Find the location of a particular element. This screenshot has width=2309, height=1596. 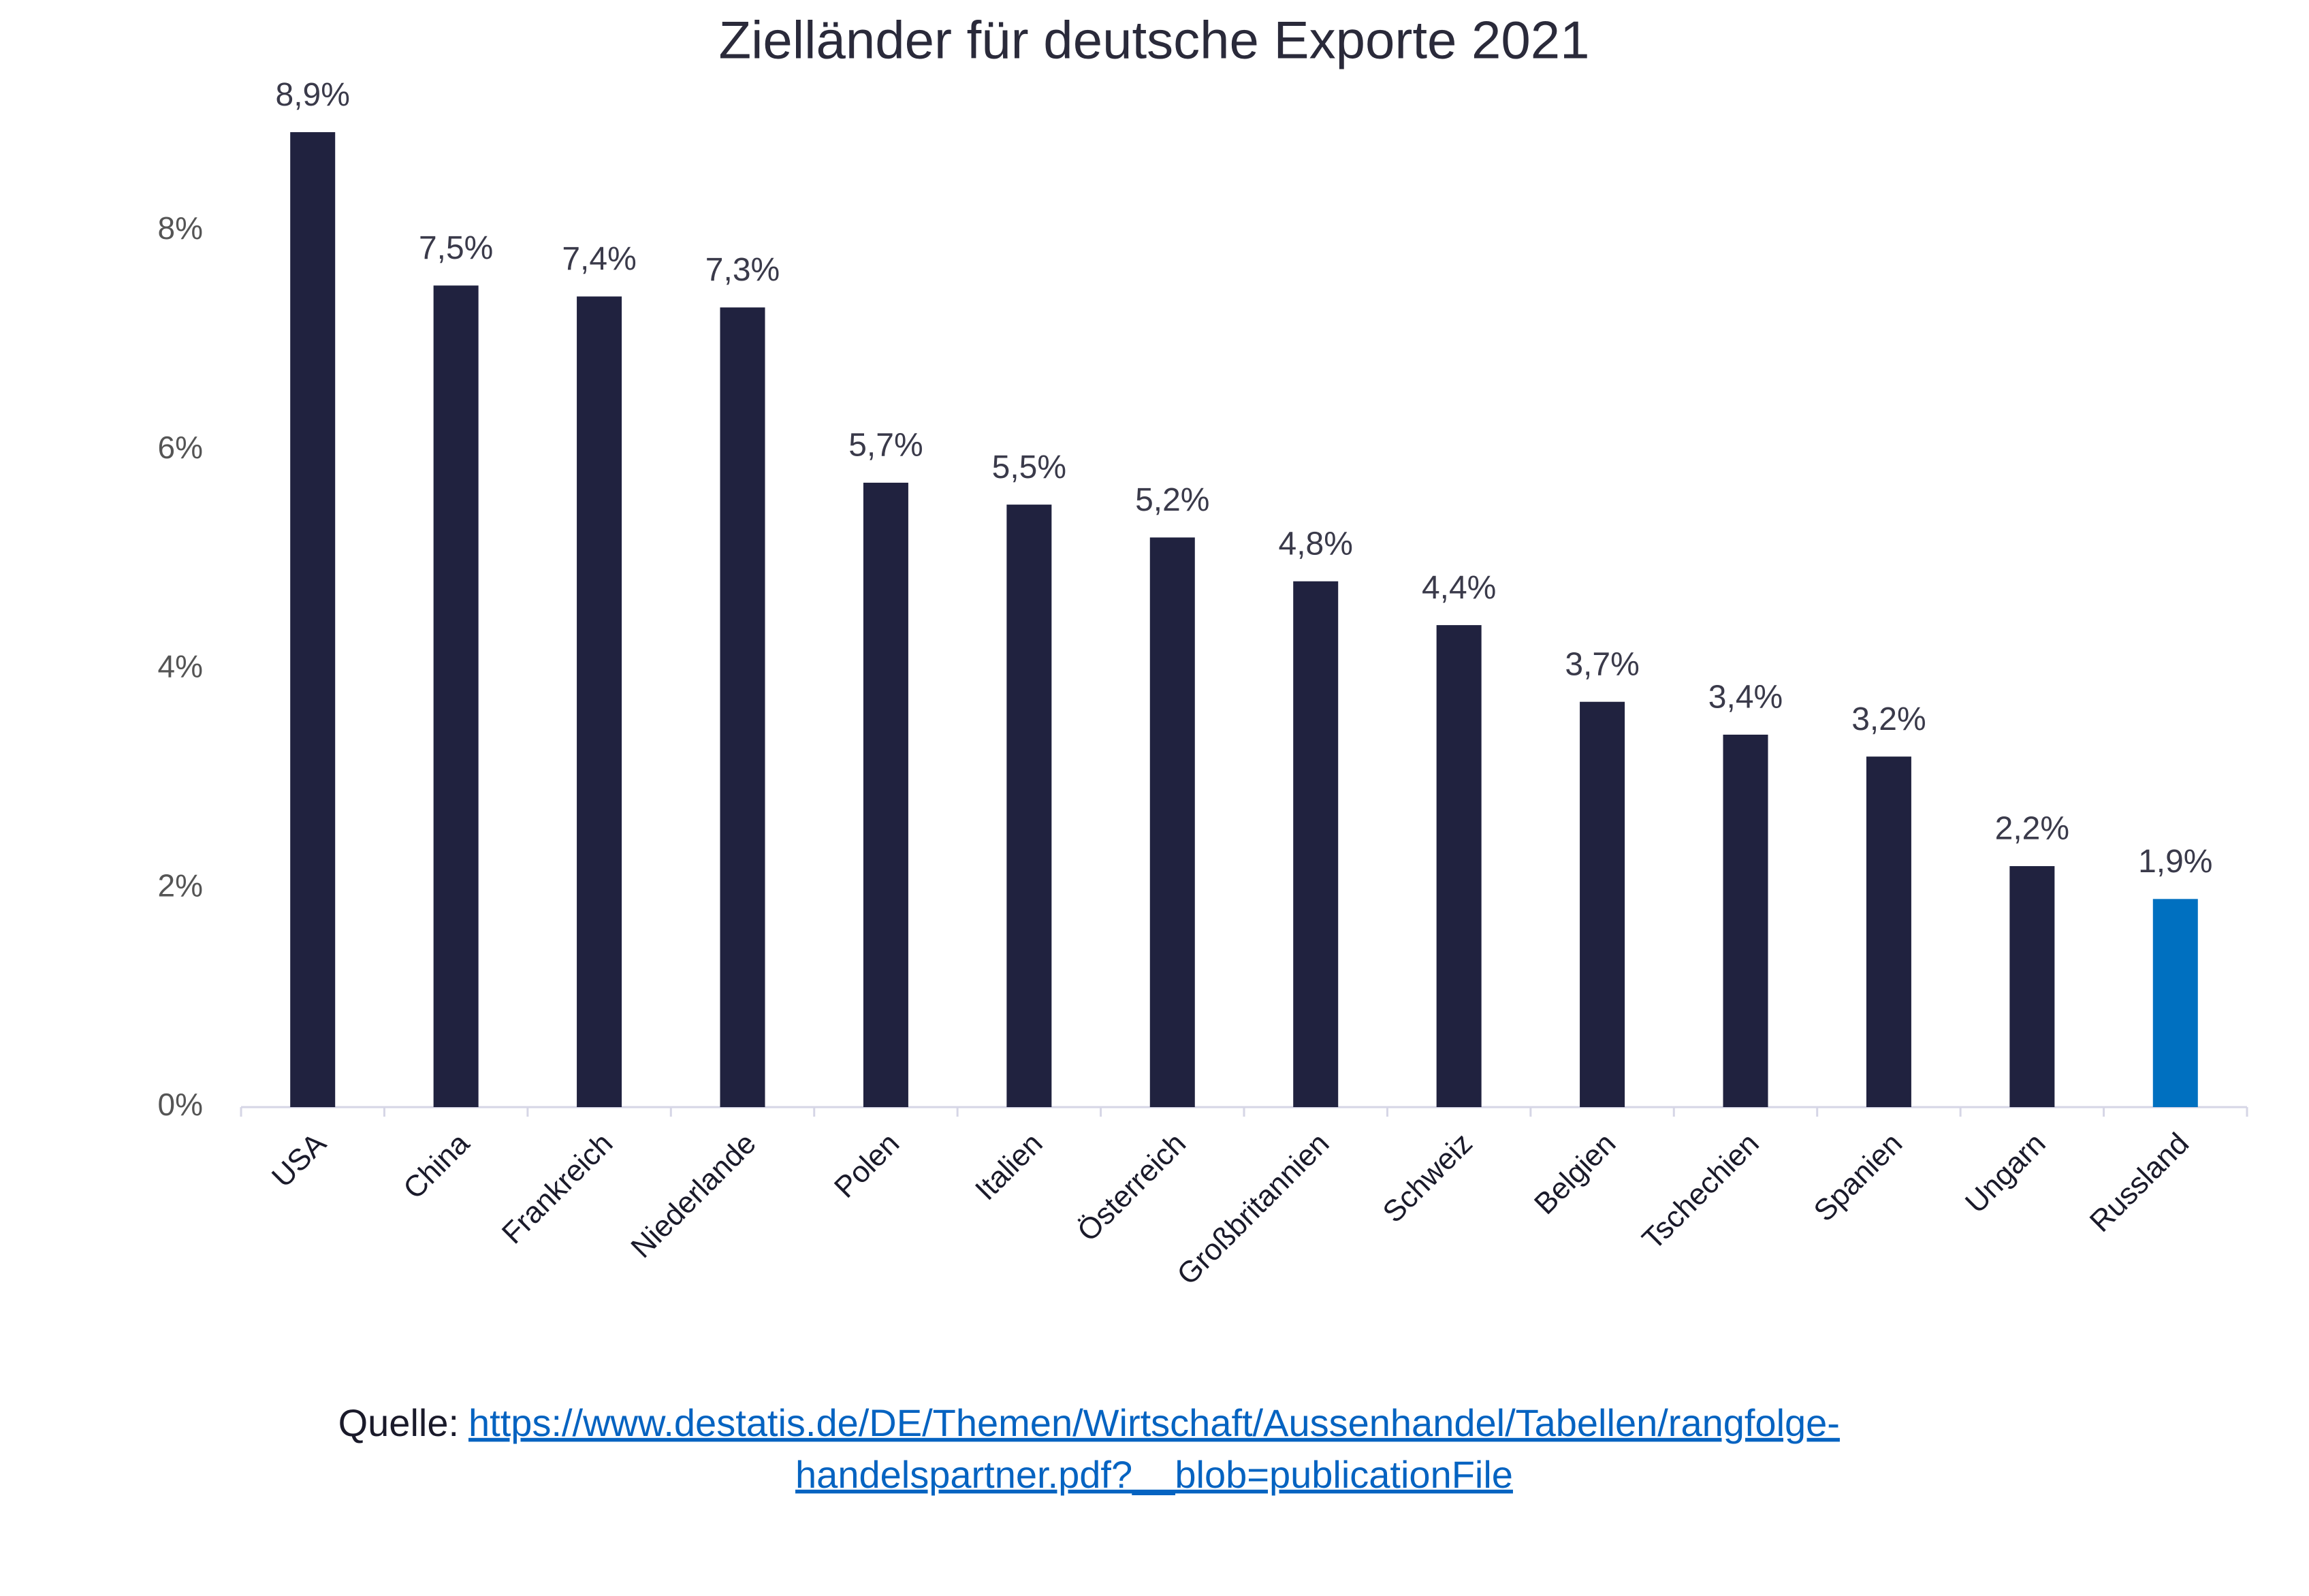

x-tick-label: Belgien is located at coordinates (1575, 1174).